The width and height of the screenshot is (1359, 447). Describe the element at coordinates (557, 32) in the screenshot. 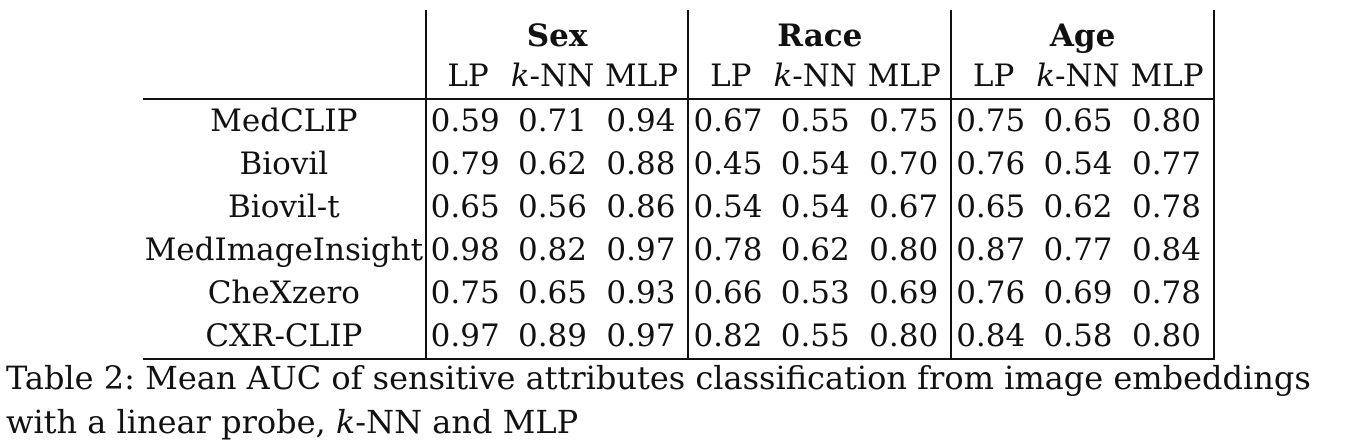

I see `group-header-sex: Sex` at that location.